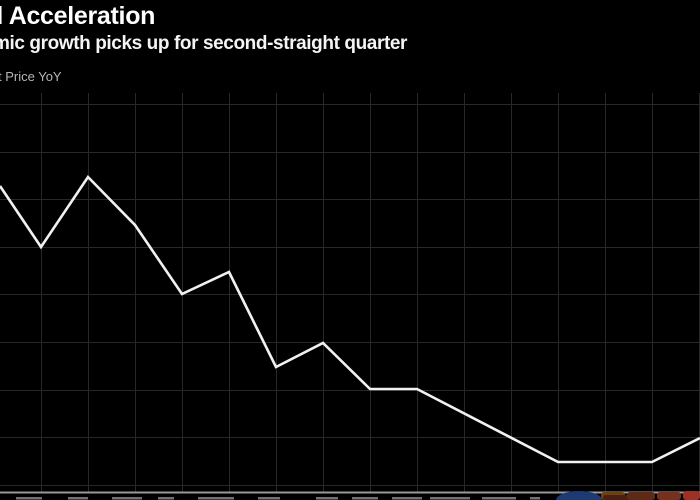 The height and width of the screenshot is (500, 700). Describe the element at coordinates (669, 496) in the screenshot. I see `red-blob` at that location.